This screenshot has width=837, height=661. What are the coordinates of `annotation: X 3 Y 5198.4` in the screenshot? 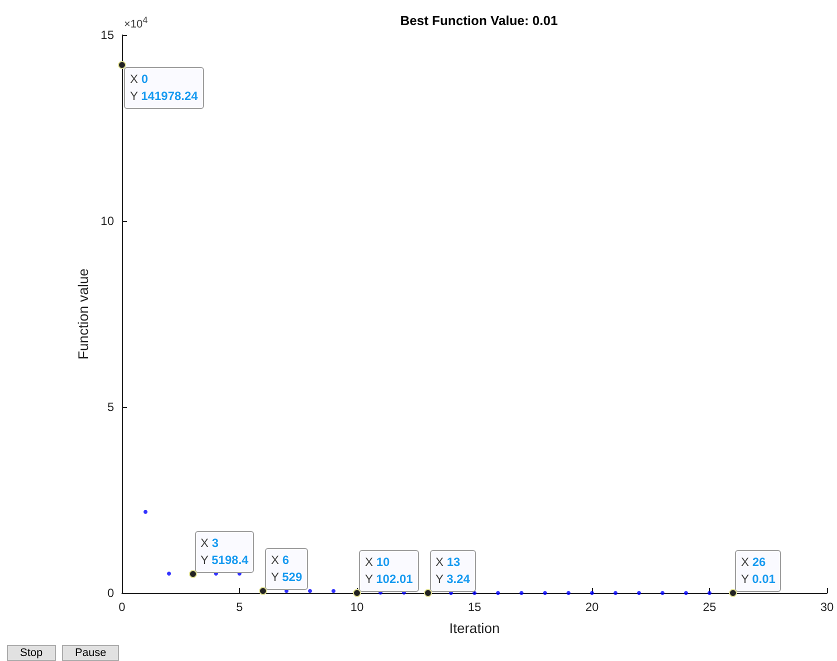 It's located at (224, 551).